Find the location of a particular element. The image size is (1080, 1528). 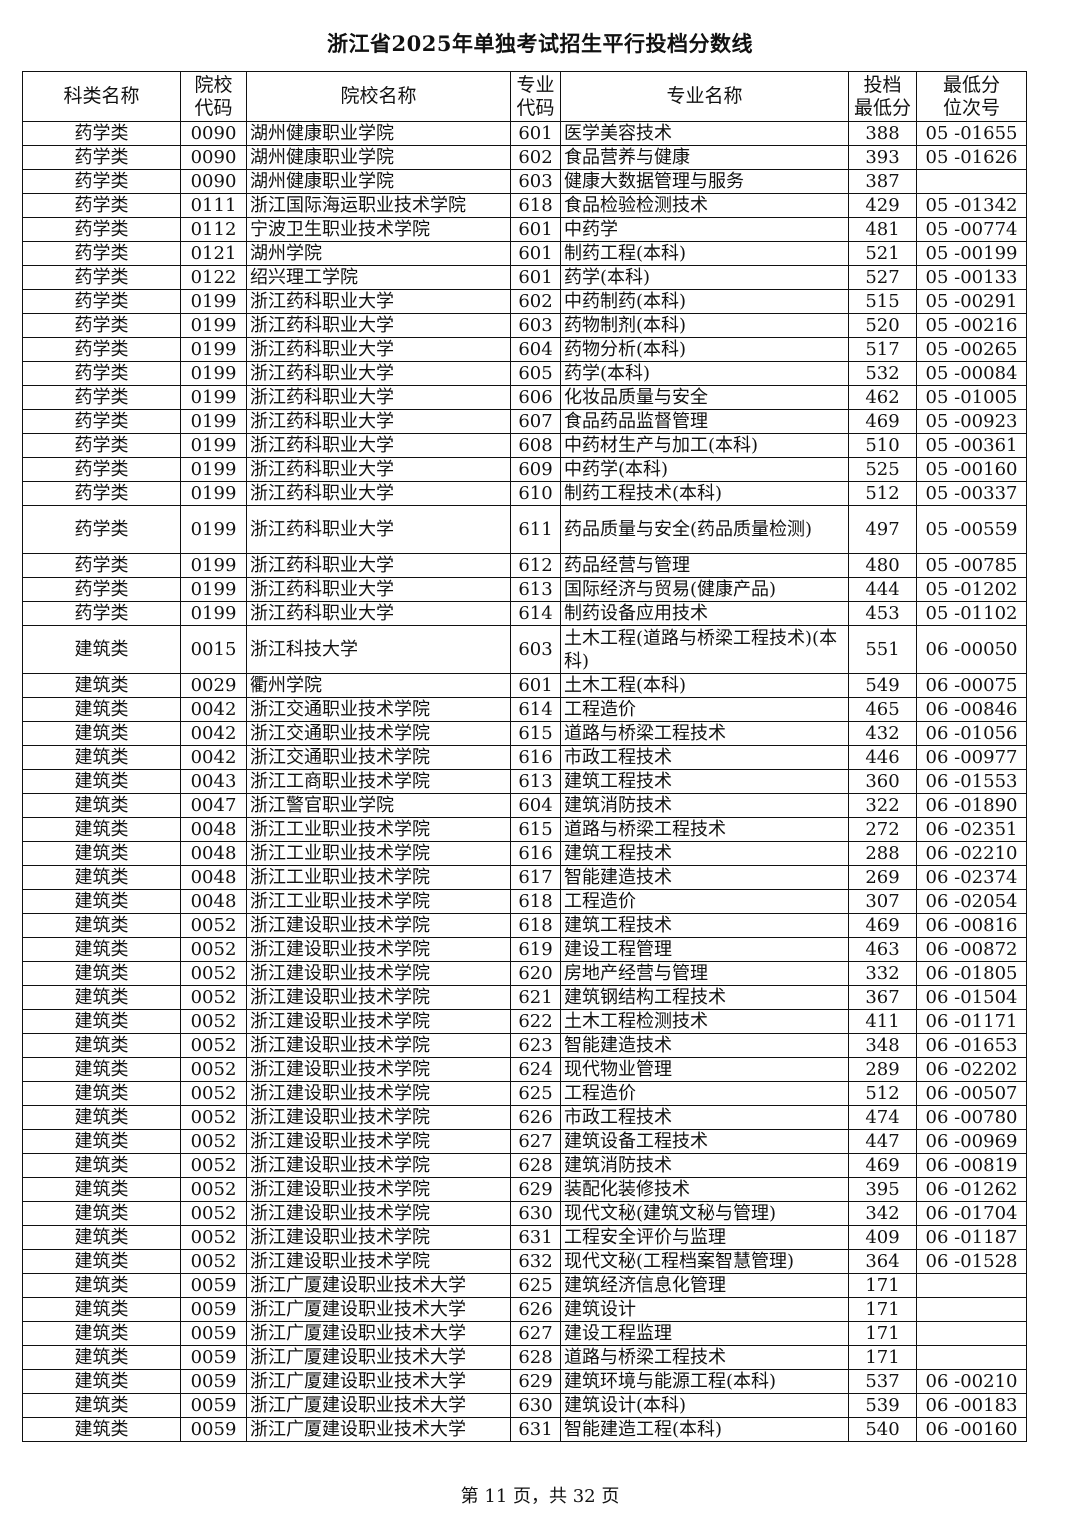

cell-major-code: 620 is located at coordinates (535, 973).